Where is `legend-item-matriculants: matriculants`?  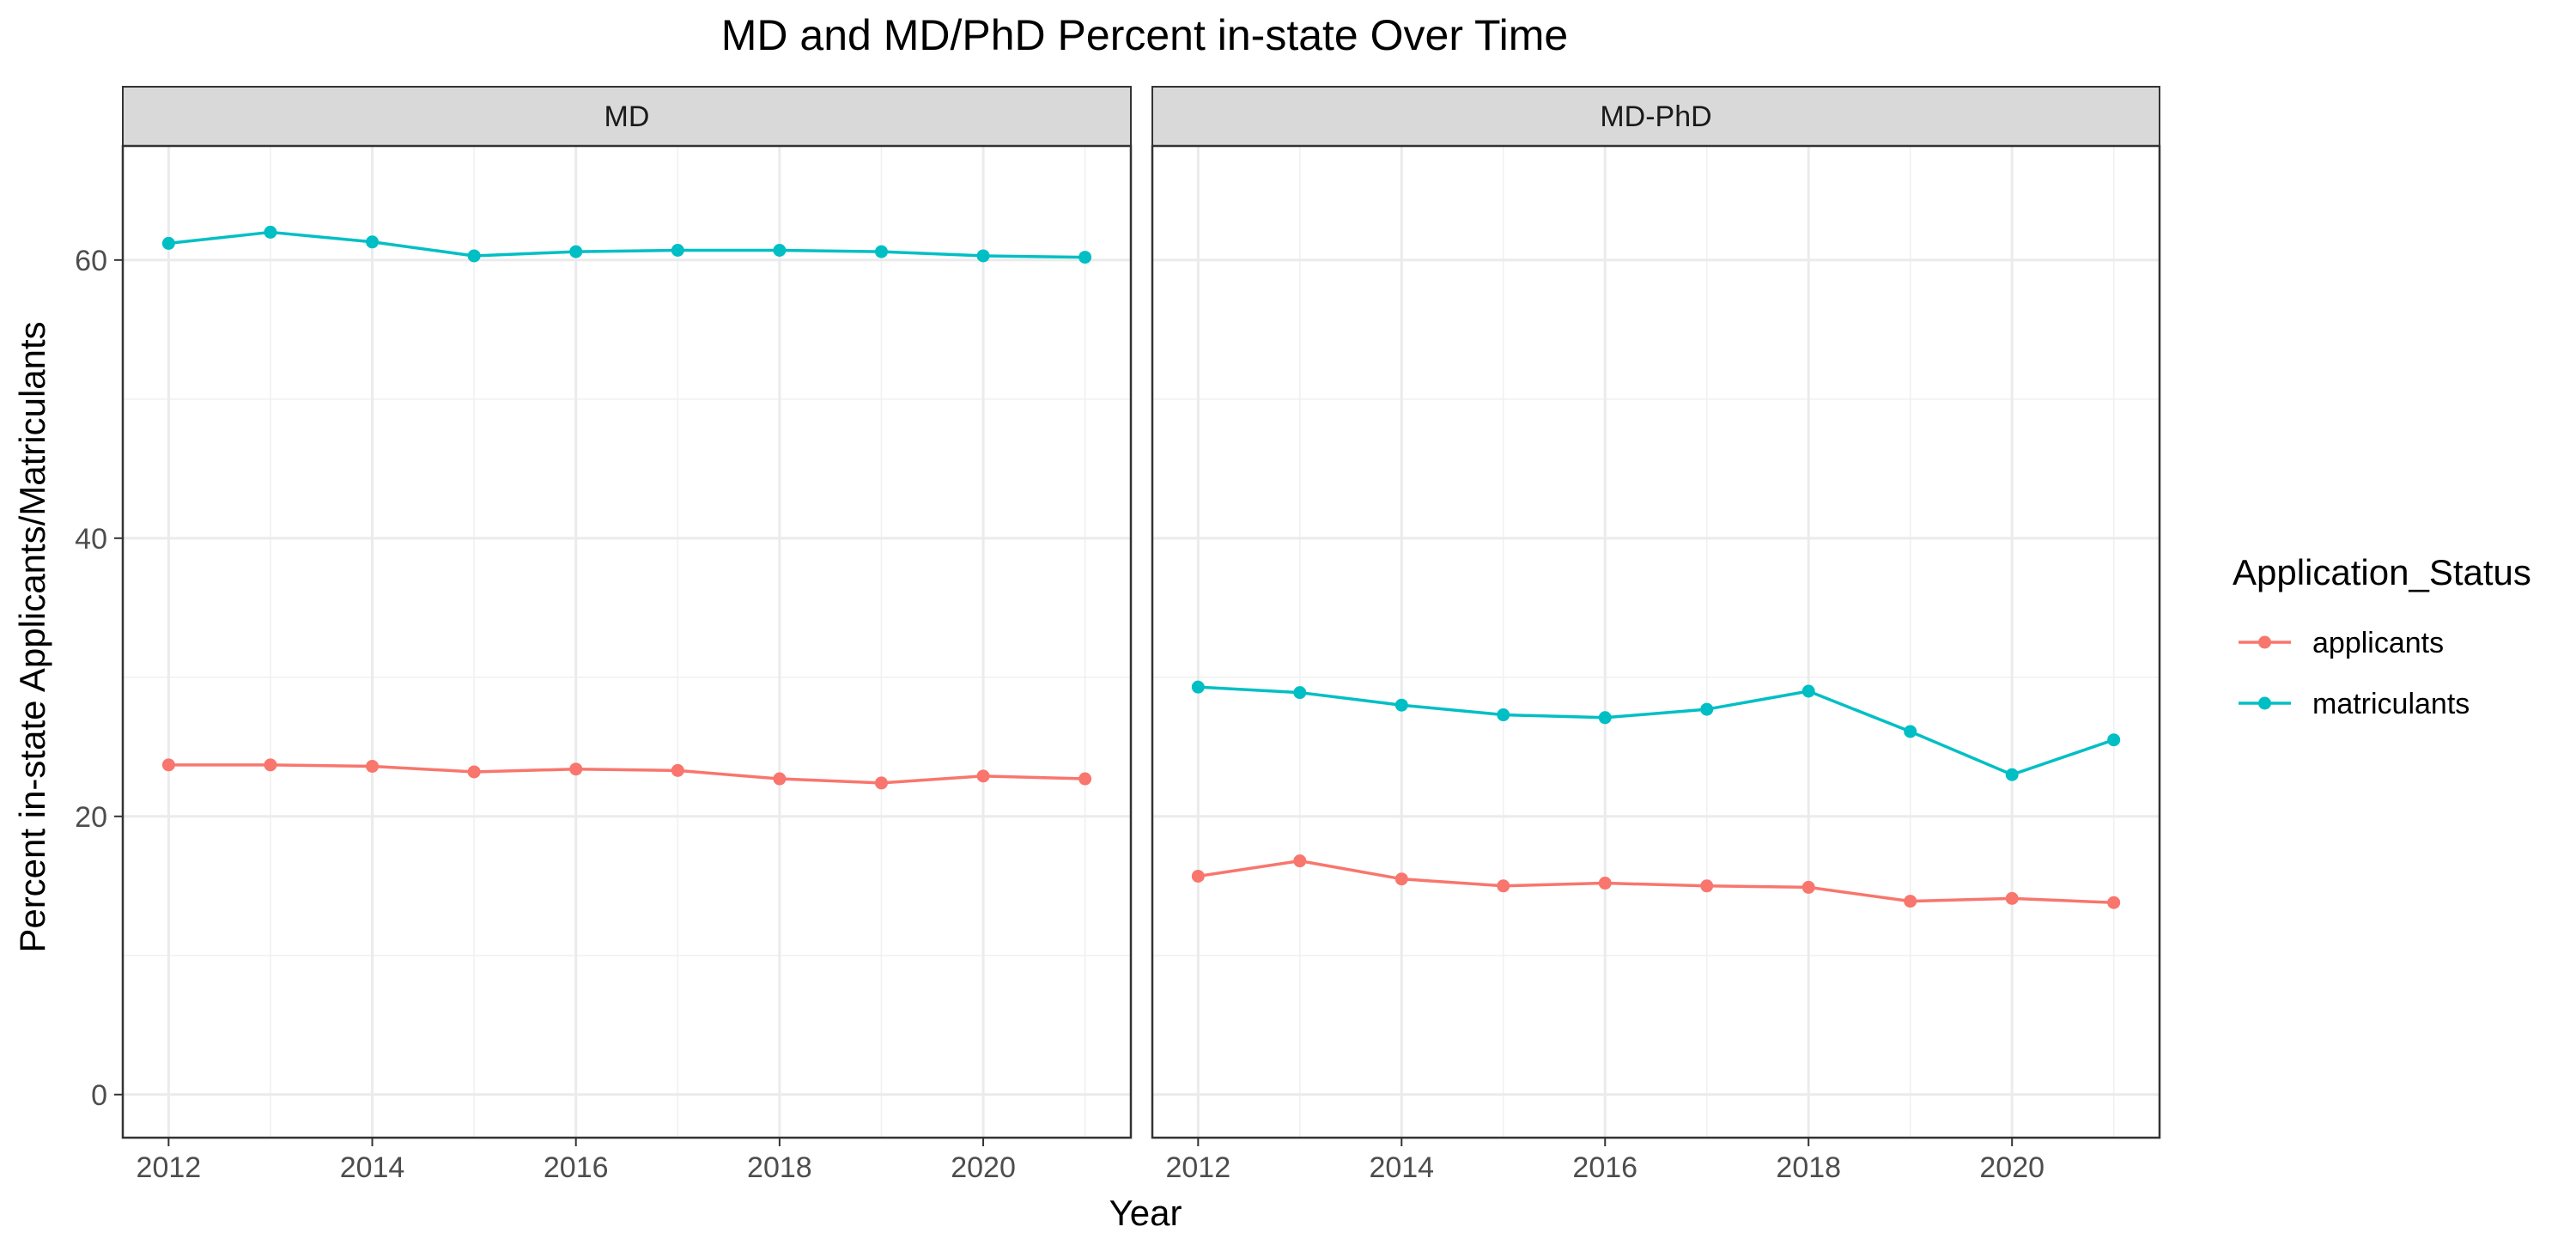 legend-item-matriculants: matriculants is located at coordinates (2354, 704).